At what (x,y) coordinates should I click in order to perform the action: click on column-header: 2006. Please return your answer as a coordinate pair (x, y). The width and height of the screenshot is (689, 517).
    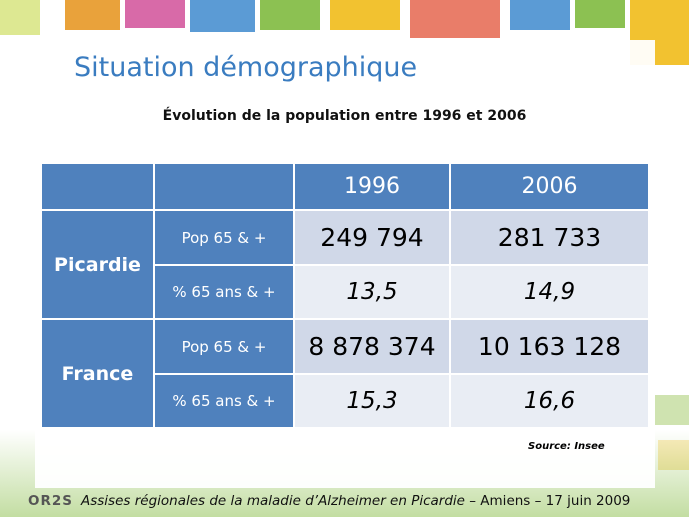
    Looking at the image, I should click on (549, 186).